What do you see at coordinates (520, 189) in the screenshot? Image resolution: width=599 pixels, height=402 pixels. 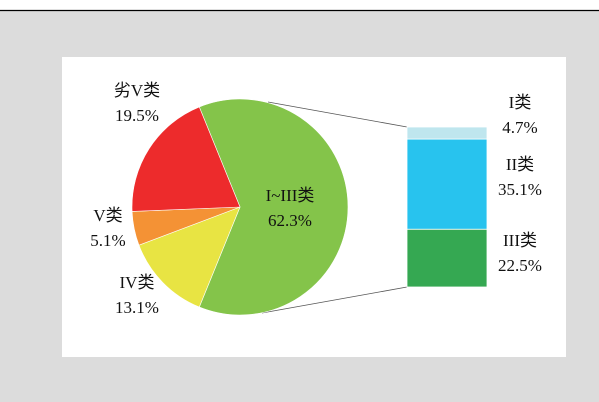 I see `segment-value-label: 35.1%` at bounding box center [520, 189].